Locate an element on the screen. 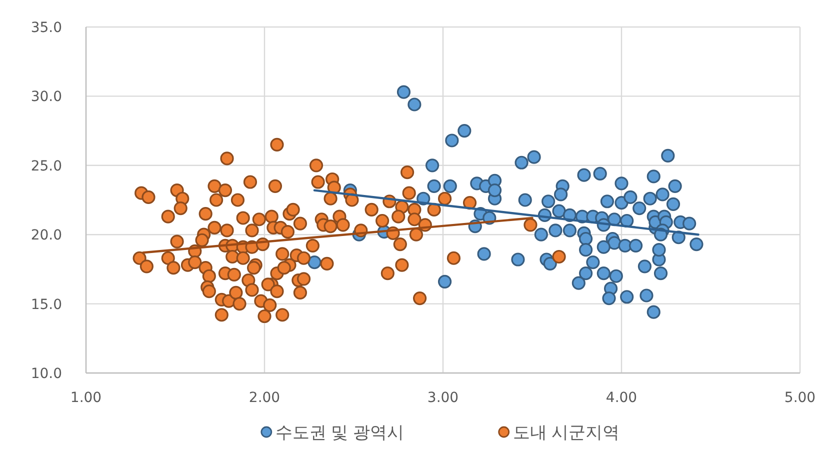  legend-label: 수도권 및 광역시 is located at coordinates (339, 432).